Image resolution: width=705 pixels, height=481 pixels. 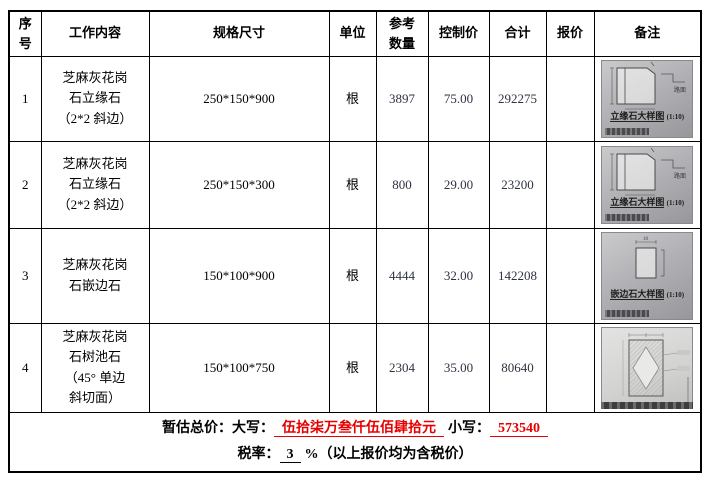 What do you see at coordinates (359, 428) in the screenshot?
I see `amount-in-words: 伍拾柒万叁仟伍佰肆拾元` at bounding box center [359, 428].